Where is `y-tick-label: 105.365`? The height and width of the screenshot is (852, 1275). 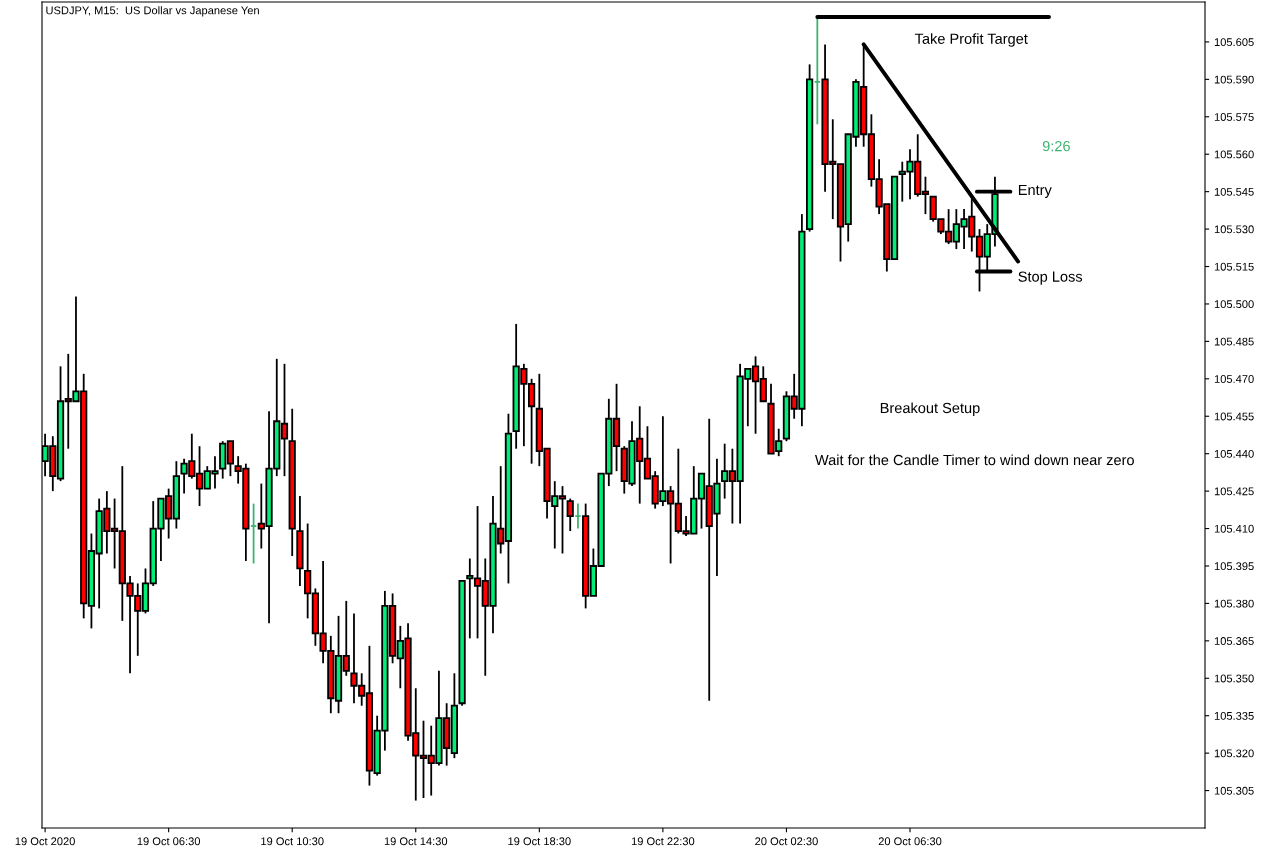 y-tick-label: 105.365 is located at coordinates (1234, 641).